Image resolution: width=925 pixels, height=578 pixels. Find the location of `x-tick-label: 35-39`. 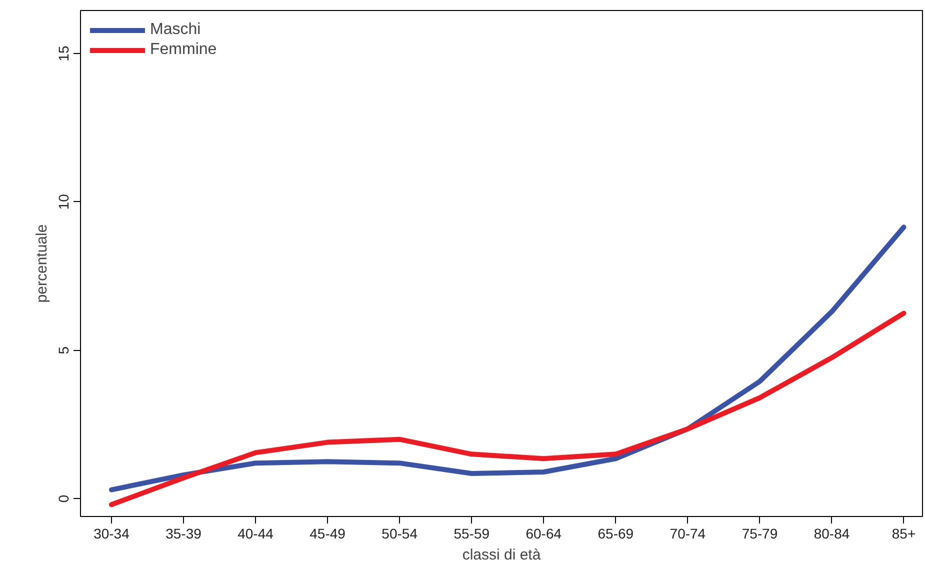

x-tick-label: 35-39 is located at coordinates (184, 534).